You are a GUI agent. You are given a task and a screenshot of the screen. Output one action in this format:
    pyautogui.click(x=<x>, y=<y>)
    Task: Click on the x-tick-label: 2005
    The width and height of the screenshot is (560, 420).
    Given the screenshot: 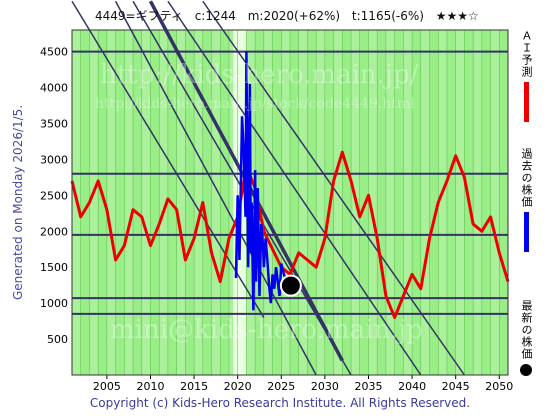 What is the action you would take?
    pyautogui.click(x=107, y=386)
    